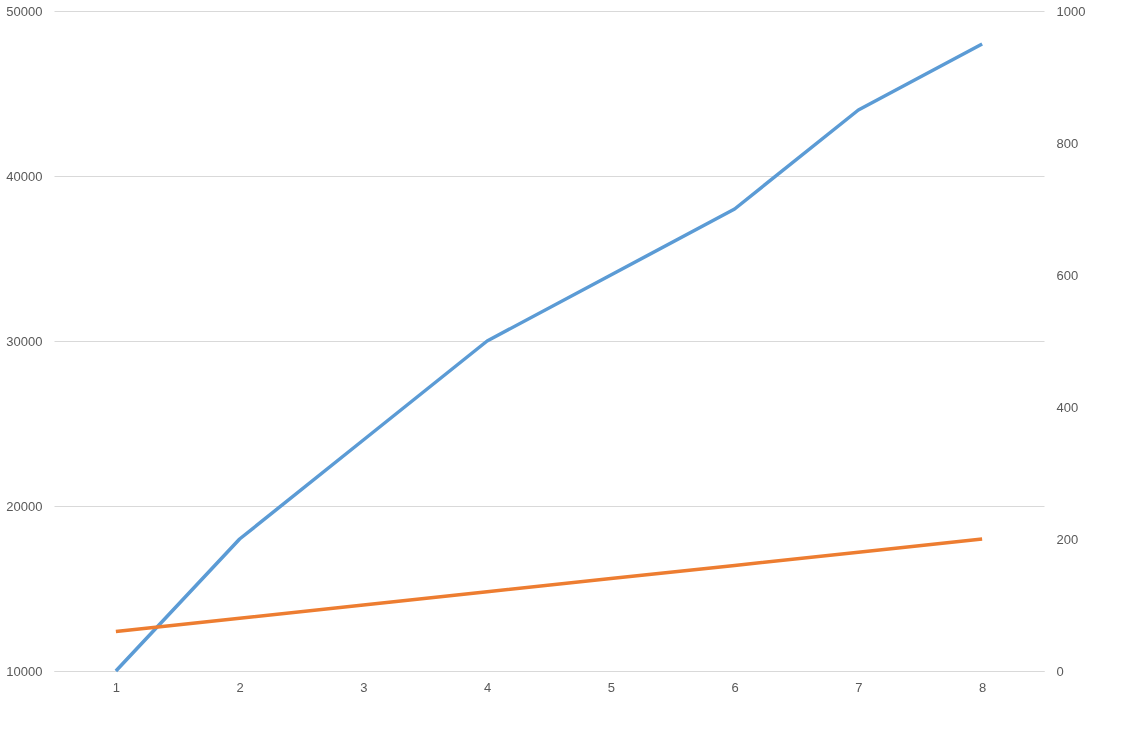 The image size is (1125, 737). What do you see at coordinates (1067, 275) in the screenshot?
I see `y2-tick-label: 600` at bounding box center [1067, 275].